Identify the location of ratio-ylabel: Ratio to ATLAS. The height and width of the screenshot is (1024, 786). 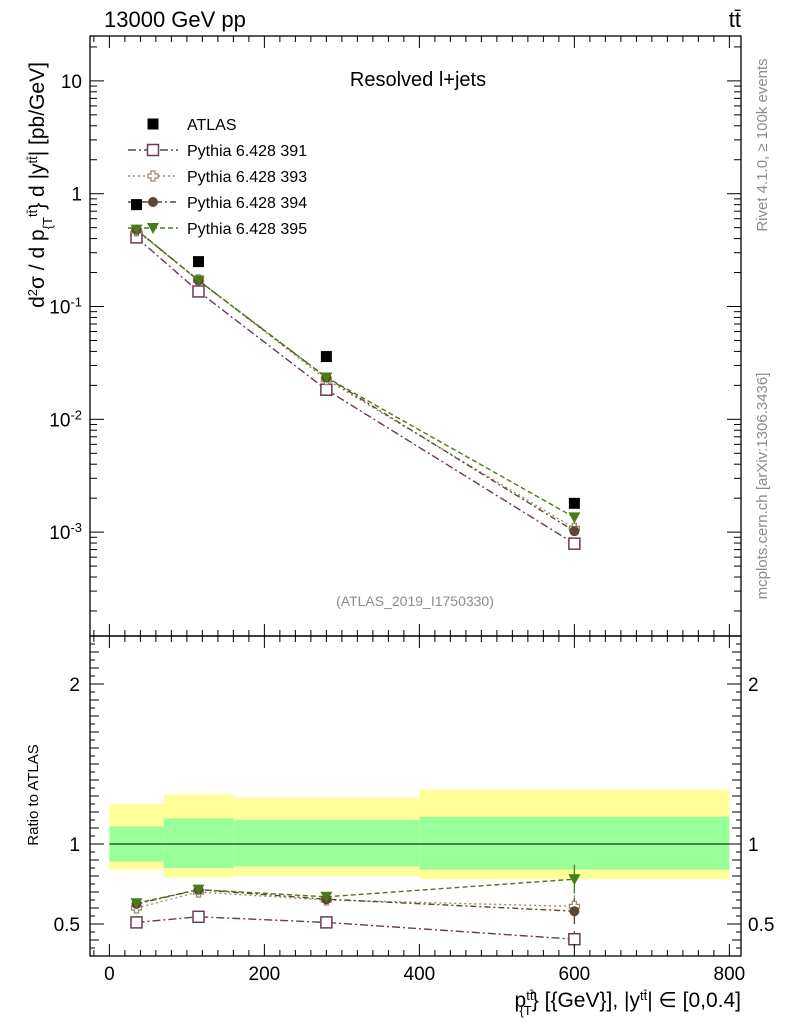
(33, 794).